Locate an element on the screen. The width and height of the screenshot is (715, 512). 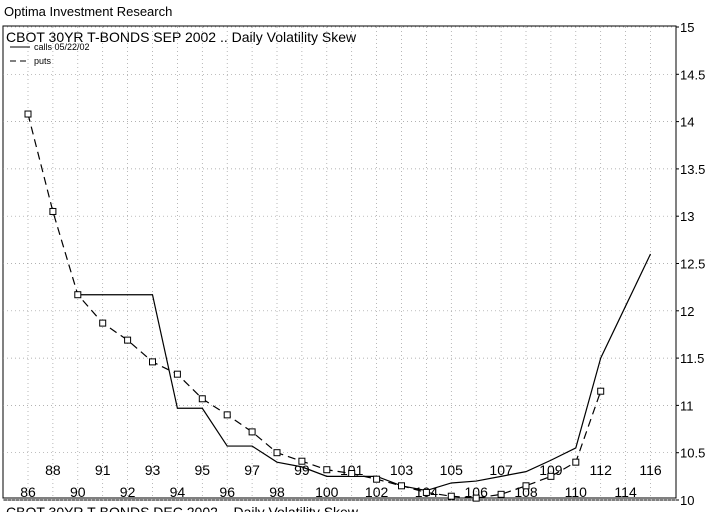
x-tick-label: 90 is located at coordinates (78, 492).